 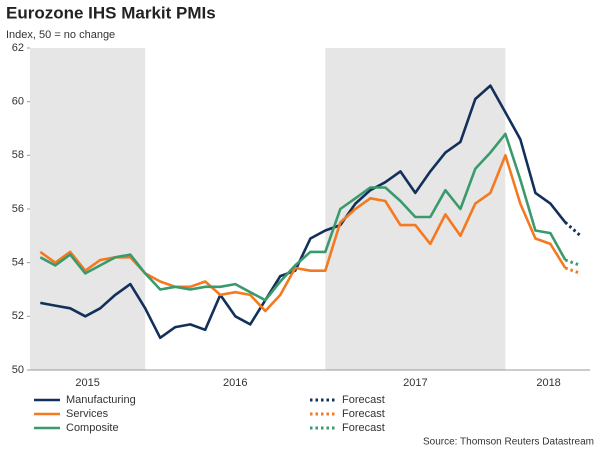 What do you see at coordinates (87, 414) in the screenshot?
I see `legend-label: Services` at bounding box center [87, 414].